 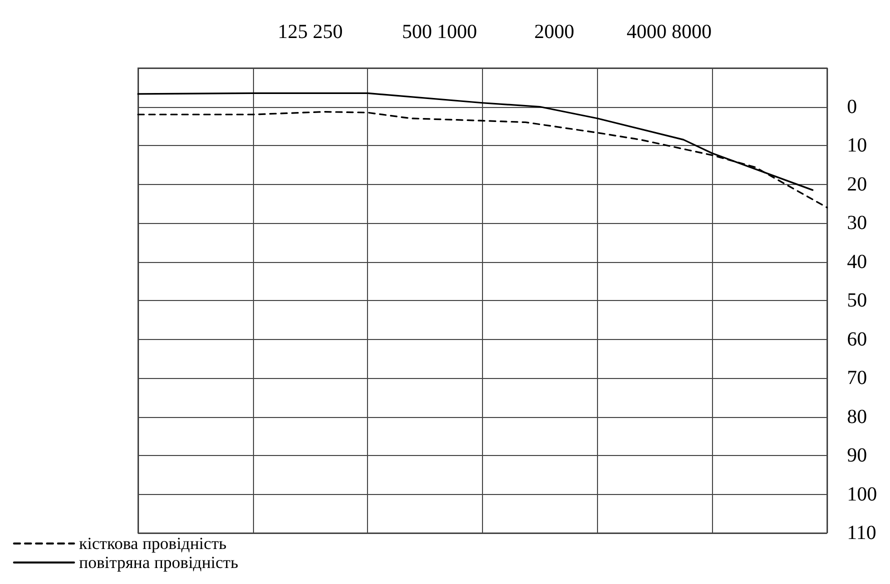 What do you see at coordinates (857, 223) in the screenshot?
I see `y-tick-label: 30` at bounding box center [857, 223].